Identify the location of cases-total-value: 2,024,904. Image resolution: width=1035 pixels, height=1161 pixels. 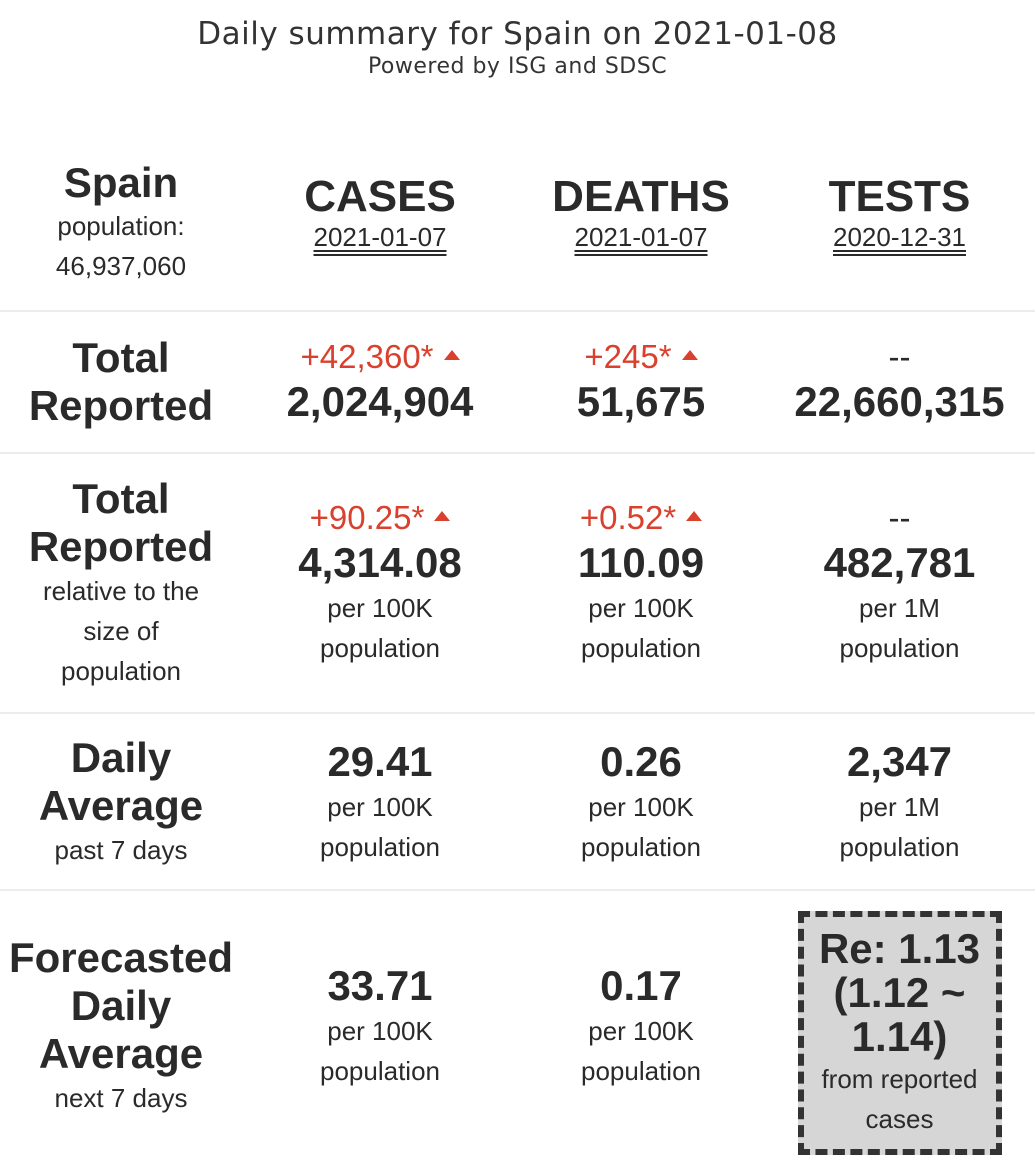
(380, 401).